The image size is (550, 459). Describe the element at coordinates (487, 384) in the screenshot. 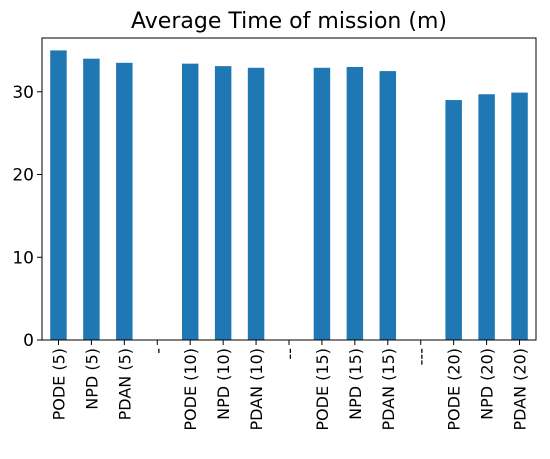

I see `x-tick-label: NPD (20)` at that location.